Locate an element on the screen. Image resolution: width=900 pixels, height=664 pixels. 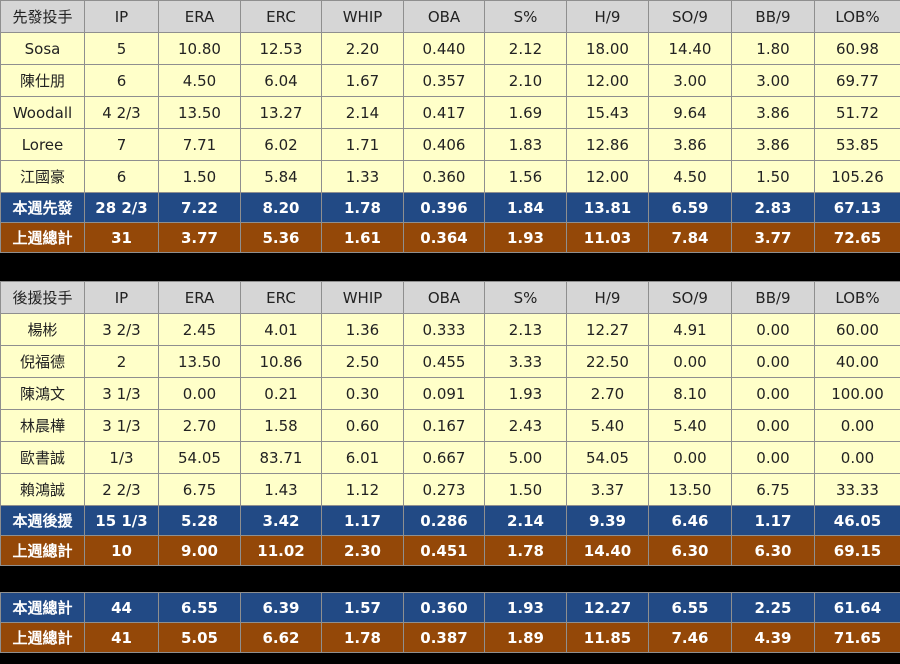
stat-cell: 6.62 is located at coordinates (281, 637).